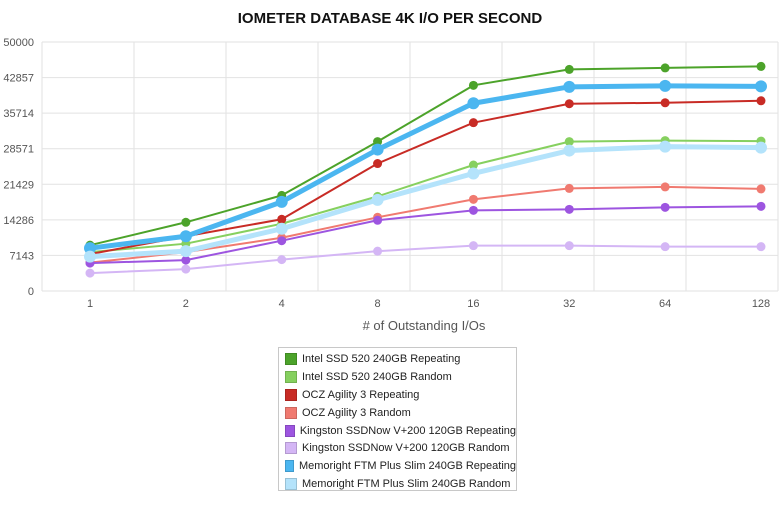 The image size is (780, 516). I want to click on x-tick-label: 32, so click(569, 304).